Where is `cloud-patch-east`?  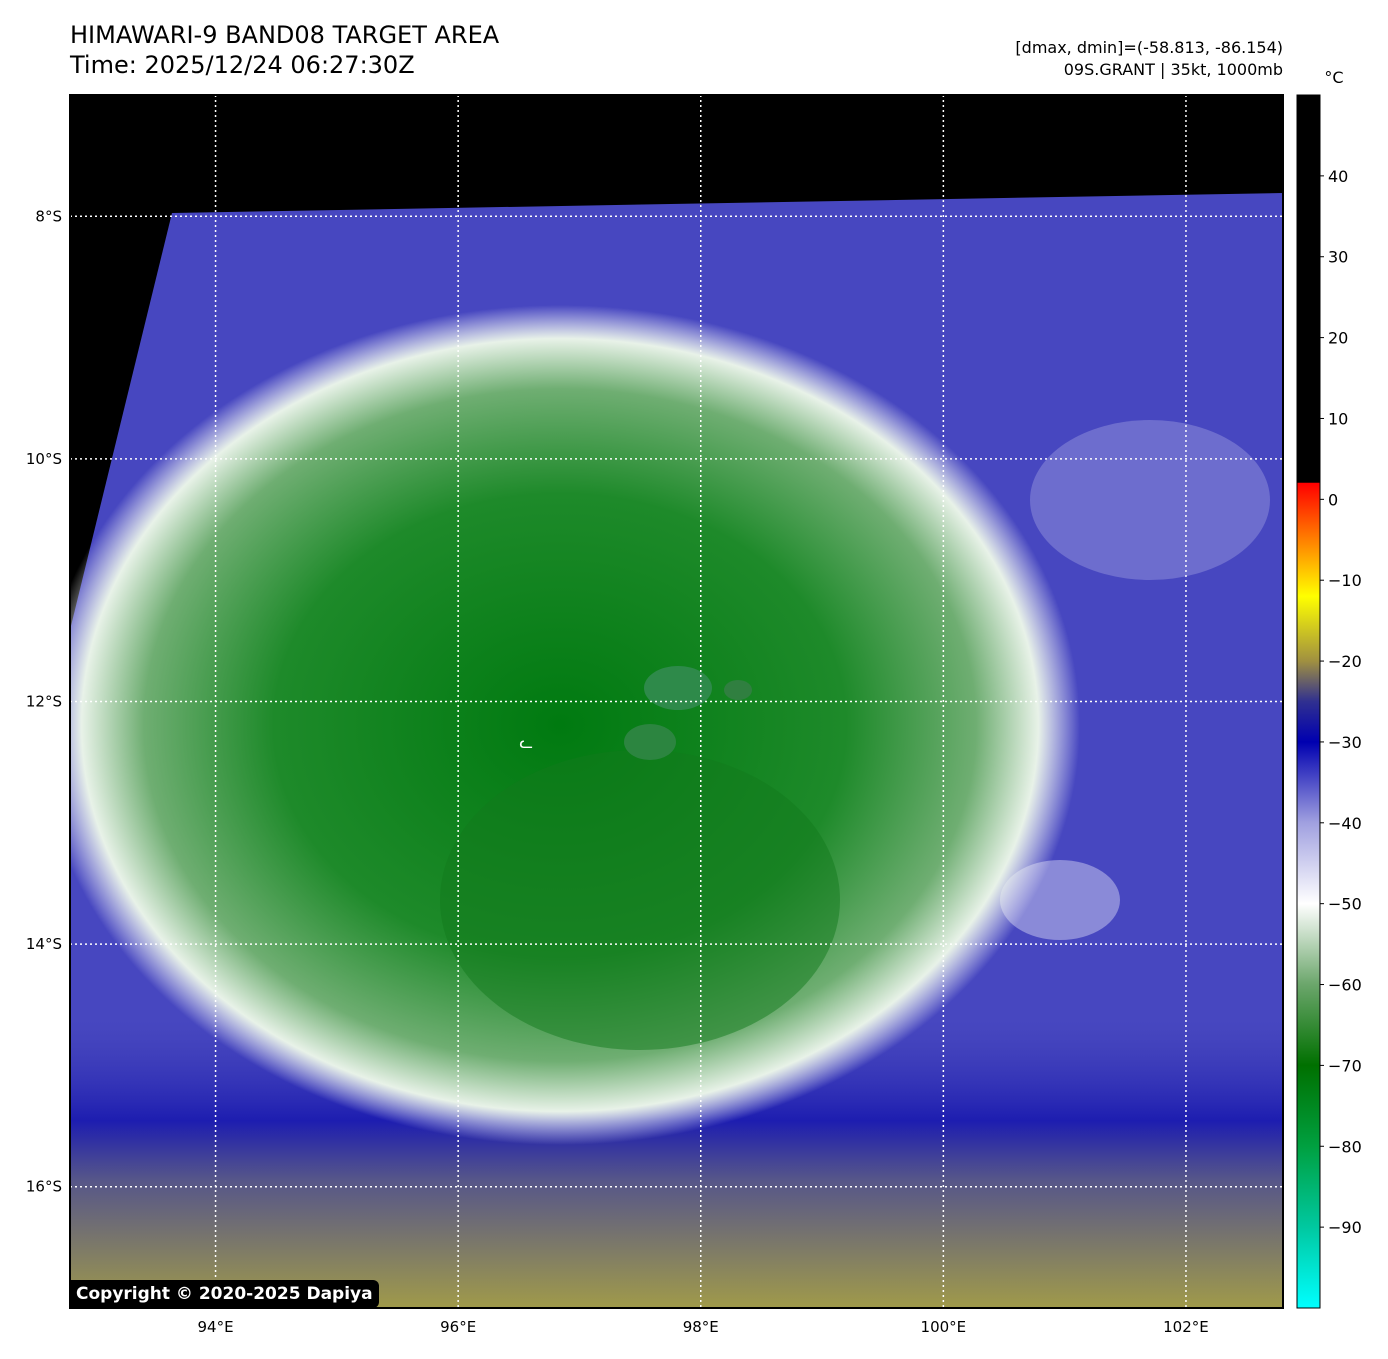
cloud-patch-east is located at coordinates (1150, 500).